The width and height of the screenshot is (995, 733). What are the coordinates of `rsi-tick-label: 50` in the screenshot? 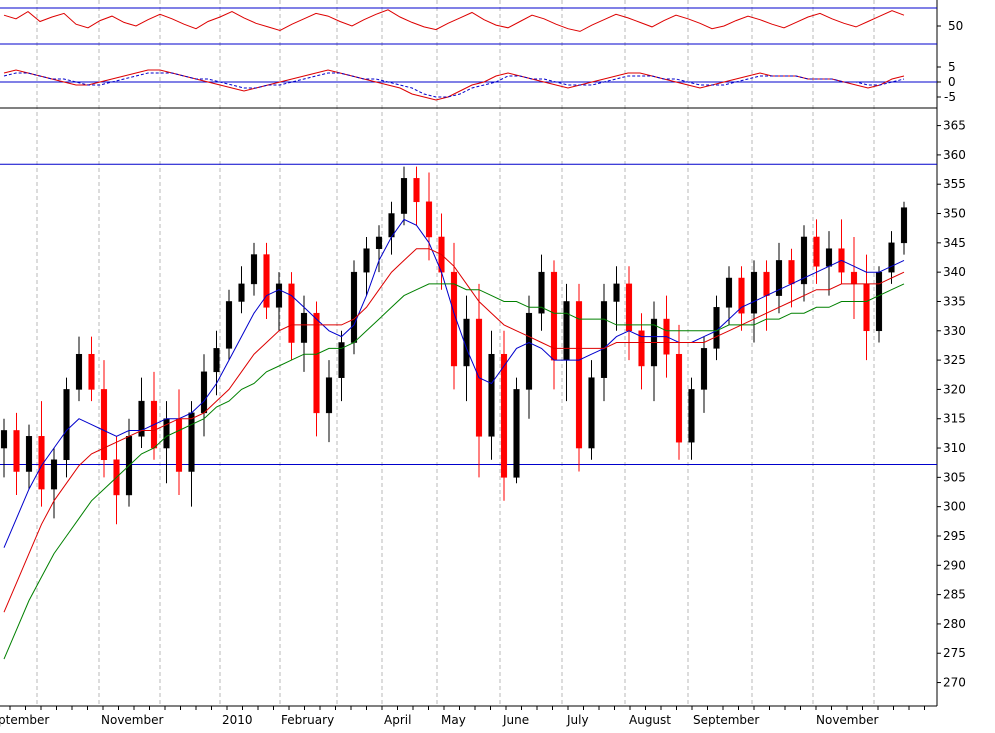 It's located at (955, 26).